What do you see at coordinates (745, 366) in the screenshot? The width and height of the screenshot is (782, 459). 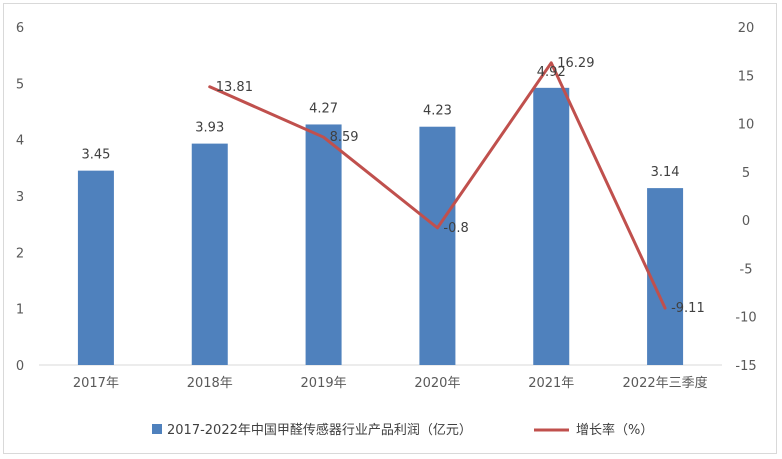 I see `right-axis-tick-label: -15` at bounding box center [745, 366].